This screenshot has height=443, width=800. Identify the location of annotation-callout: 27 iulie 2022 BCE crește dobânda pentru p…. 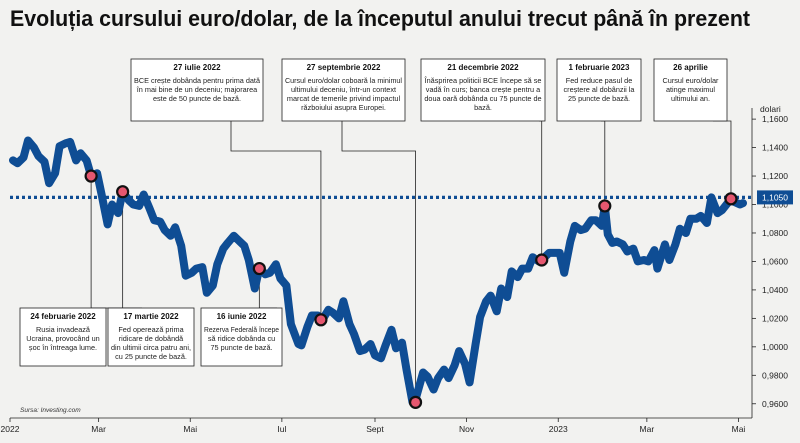
(197, 90).